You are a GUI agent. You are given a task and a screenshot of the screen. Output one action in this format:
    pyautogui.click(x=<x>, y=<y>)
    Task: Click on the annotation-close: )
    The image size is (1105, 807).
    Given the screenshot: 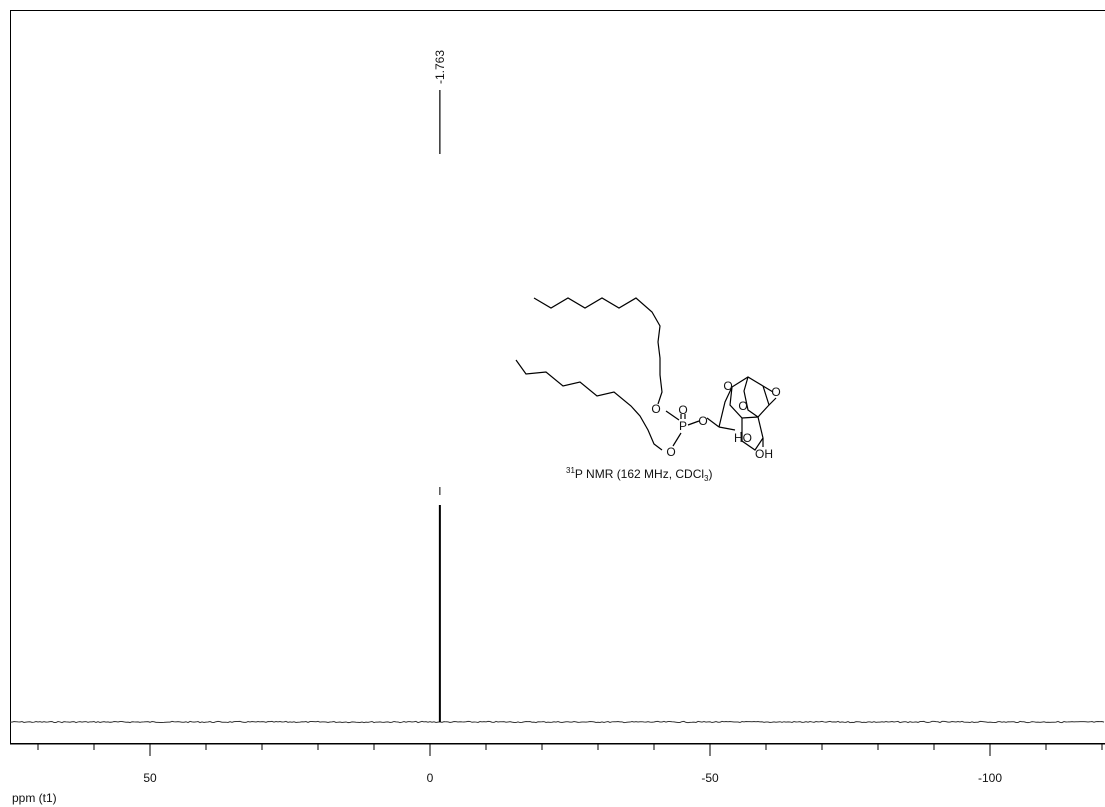 What is the action you would take?
    pyautogui.click(x=711, y=474)
    